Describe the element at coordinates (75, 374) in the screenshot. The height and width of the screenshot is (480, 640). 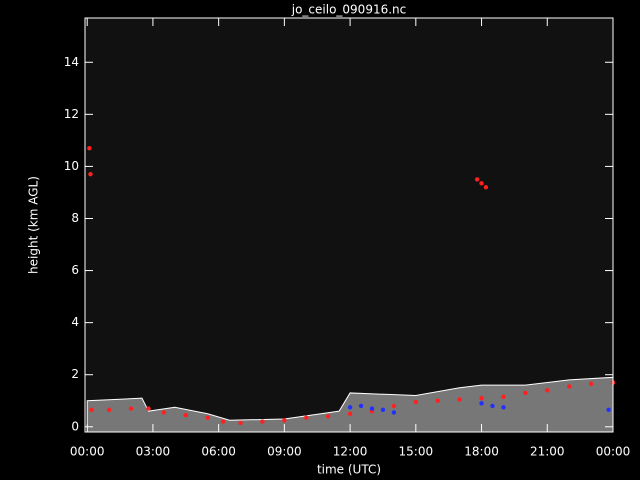
I see `y-tick-label: 2` at that location.